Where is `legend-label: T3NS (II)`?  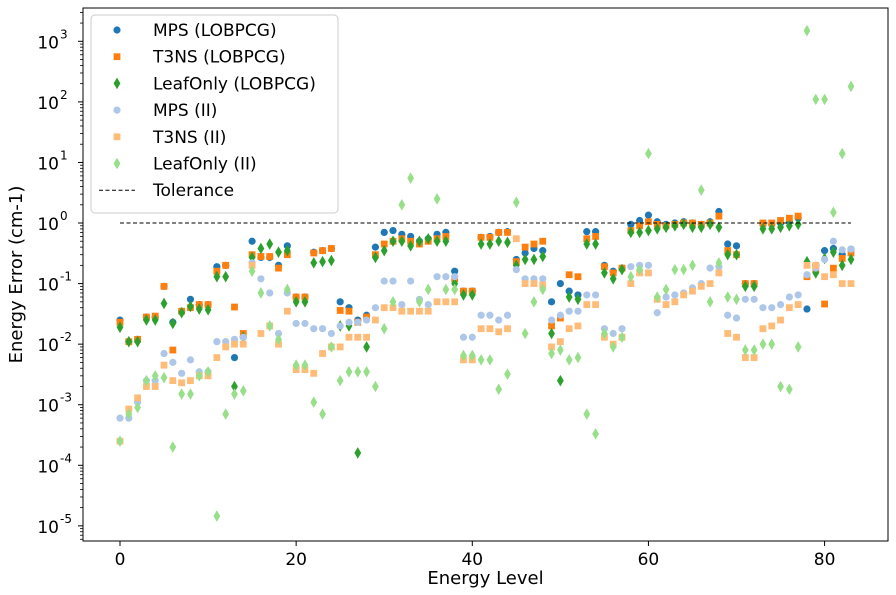 legend-label: T3NS (II) is located at coordinates (189, 138).